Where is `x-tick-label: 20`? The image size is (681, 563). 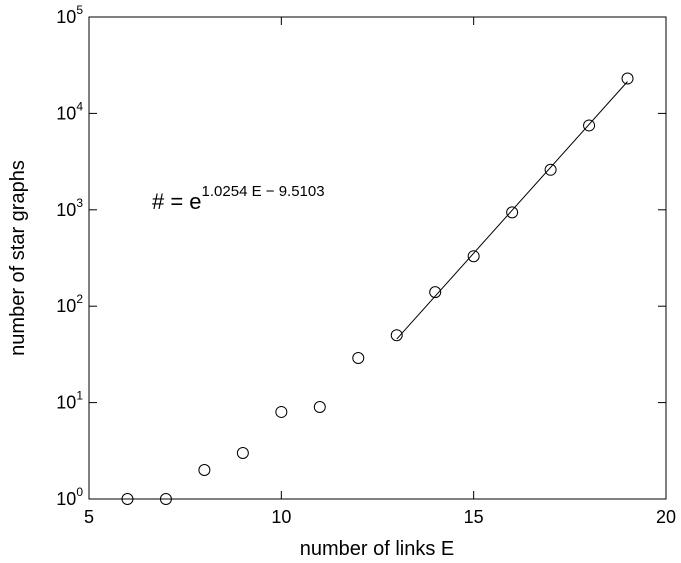 x-tick-label: 20 is located at coordinates (666, 517).